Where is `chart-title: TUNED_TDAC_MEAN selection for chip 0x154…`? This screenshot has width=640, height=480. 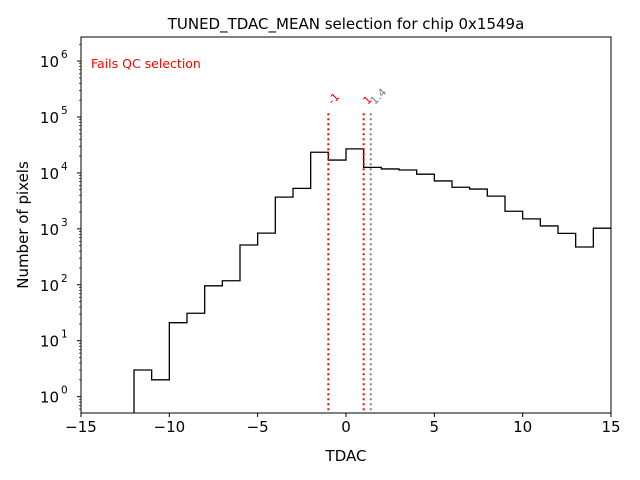 chart-title: TUNED_TDAC_MEAN selection for chip 0x154… is located at coordinates (346, 24).